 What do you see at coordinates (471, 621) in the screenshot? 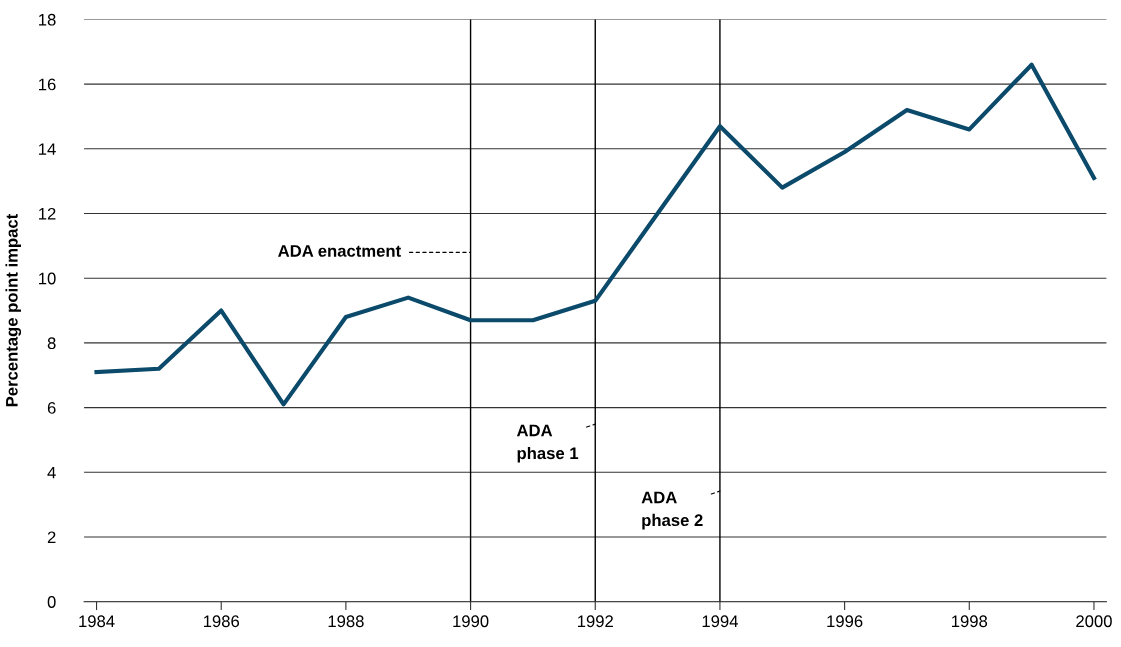
I see `x-tick-label: 1990` at bounding box center [471, 621].